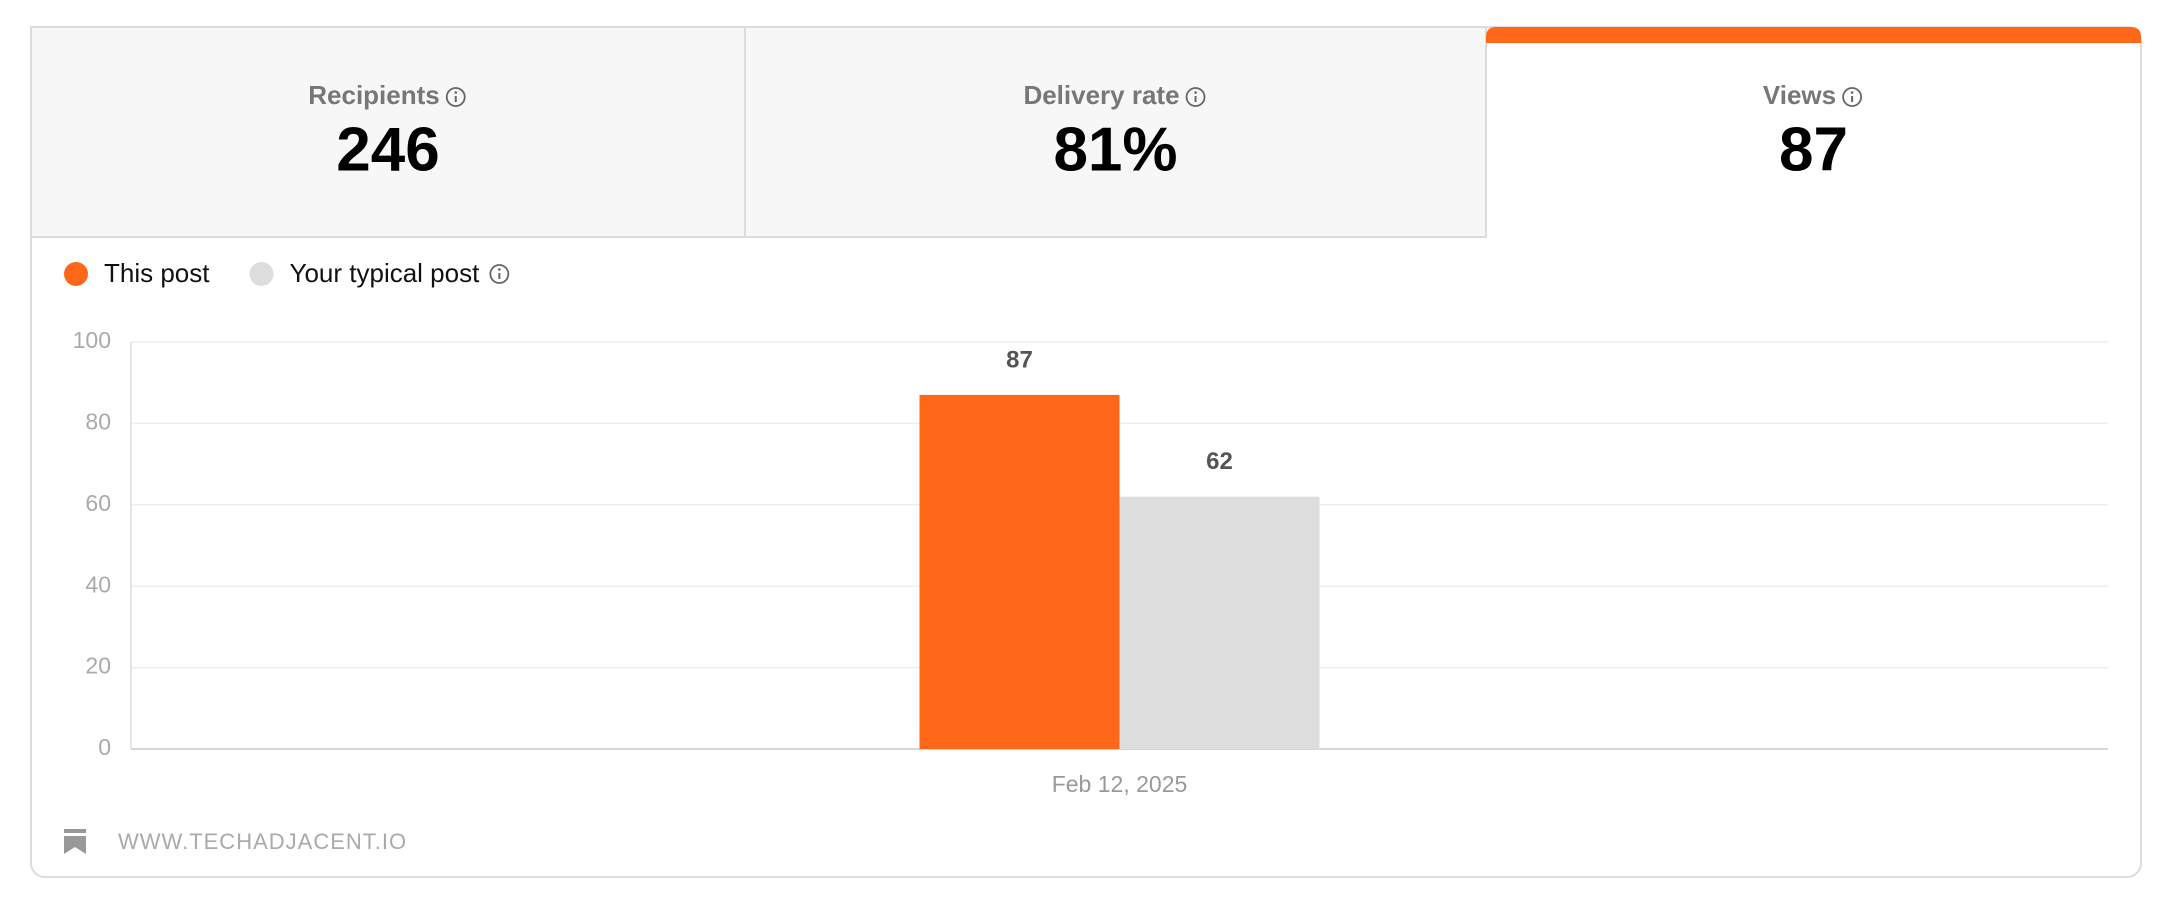 The image size is (2170, 898). Describe the element at coordinates (98, 503) in the screenshot. I see `y-tick-label: 60` at that location.